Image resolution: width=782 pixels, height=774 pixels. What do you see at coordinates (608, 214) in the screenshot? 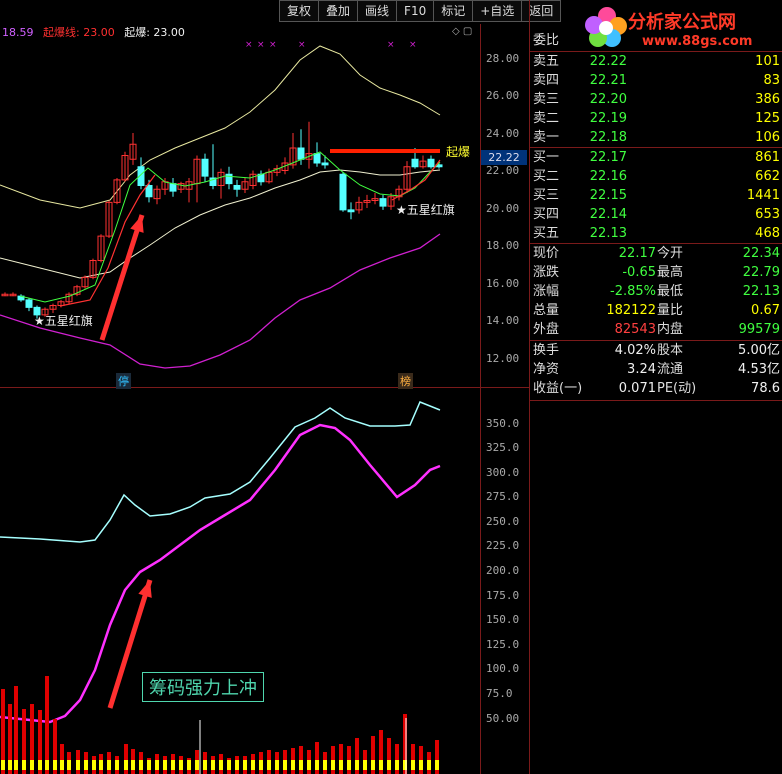
I see `buy-level-price: 22.14` at bounding box center [608, 214].